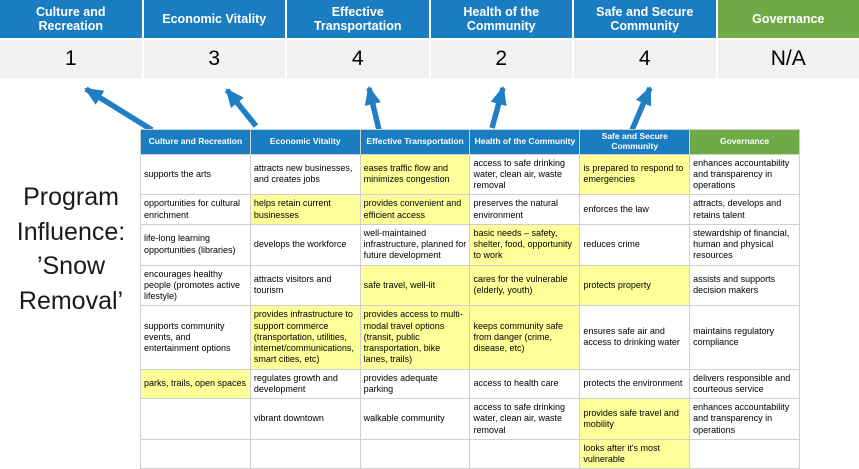 Image resolution: width=859 pixels, height=469 pixels. What do you see at coordinates (196, 419) in the screenshot?
I see `matrix-cell-r7-c1` at bounding box center [196, 419].